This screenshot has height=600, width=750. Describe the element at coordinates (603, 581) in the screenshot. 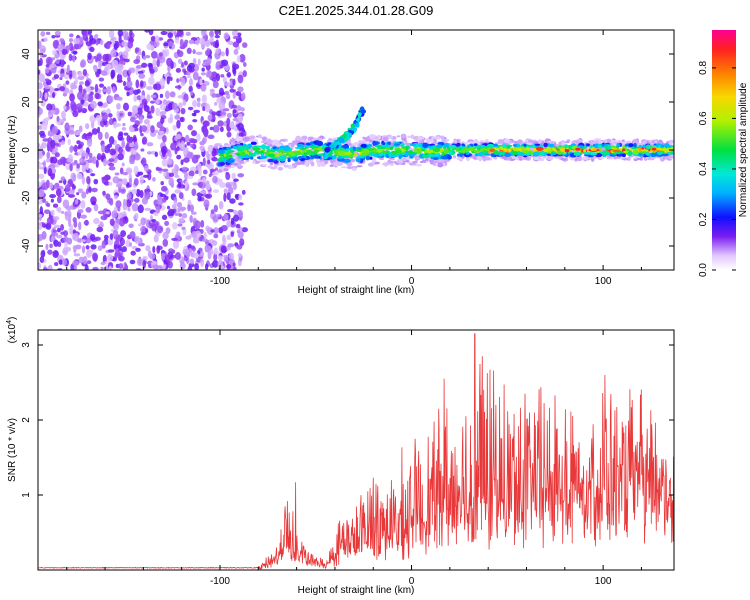

I see `x-tick-label: 100` at that location.